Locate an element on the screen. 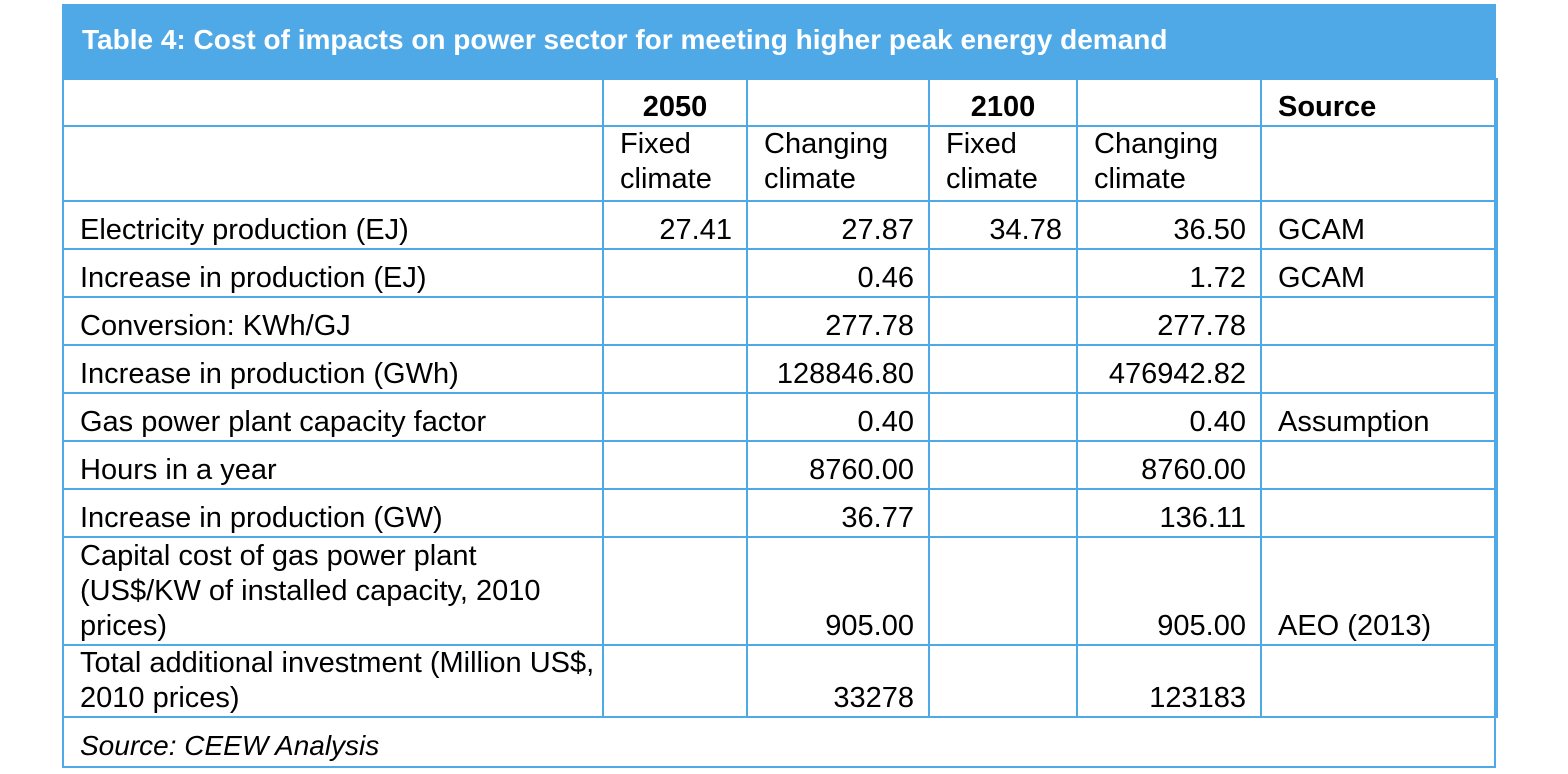 This screenshot has width=1568, height=774. changing-2100-value: 1.72 is located at coordinates (1169, 273).